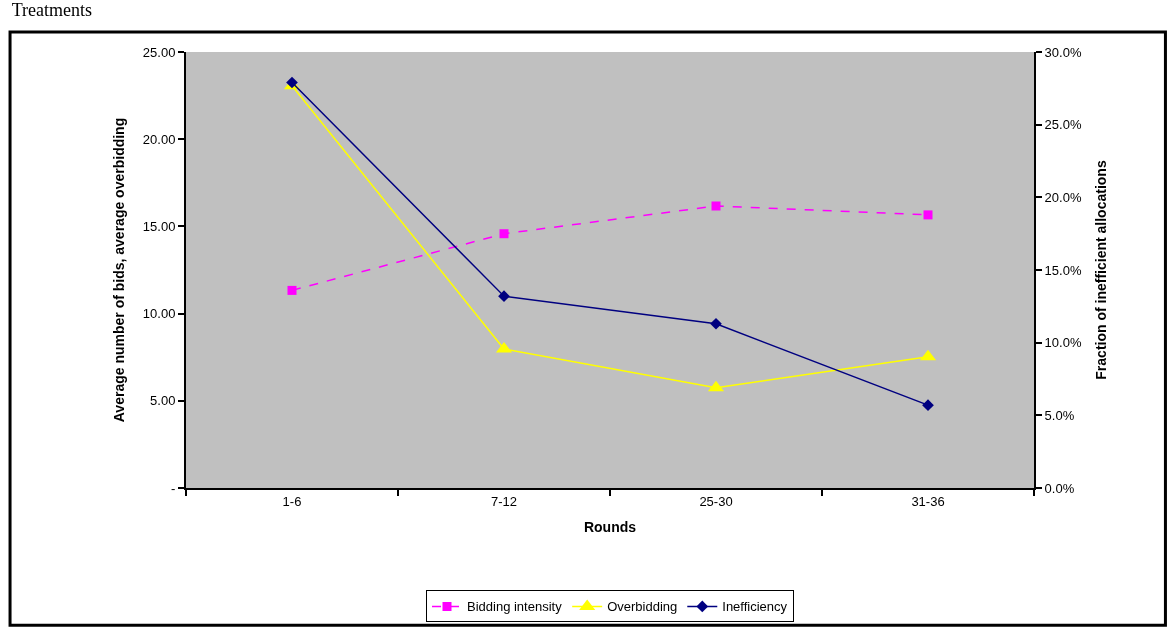  I want to click on legend-label: Inefficiency, so click(755, 607).